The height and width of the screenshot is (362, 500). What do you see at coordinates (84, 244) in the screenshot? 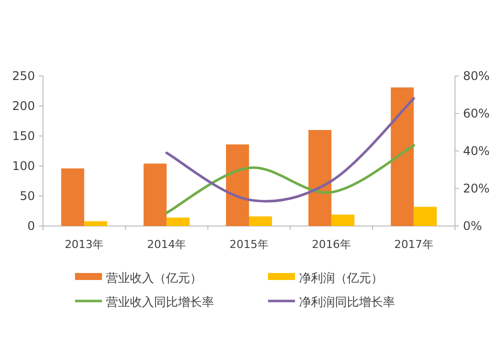
I see `x-tick-label: 2013年` at bounding box center [84, 244].